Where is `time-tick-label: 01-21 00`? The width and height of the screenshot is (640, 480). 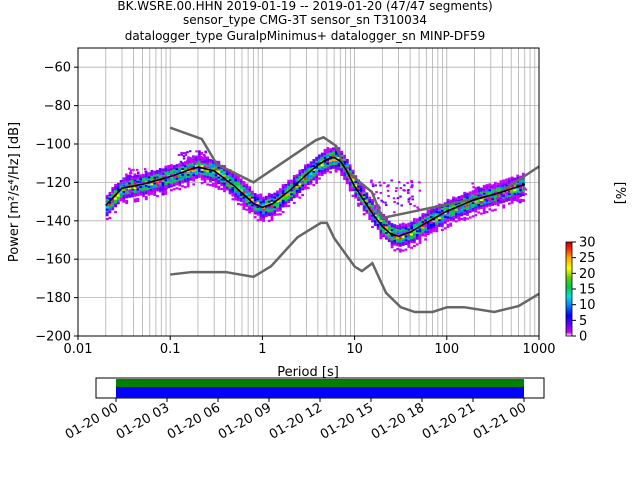 time-tick-label: 01-21 00 is located at coordinates (500, 421).